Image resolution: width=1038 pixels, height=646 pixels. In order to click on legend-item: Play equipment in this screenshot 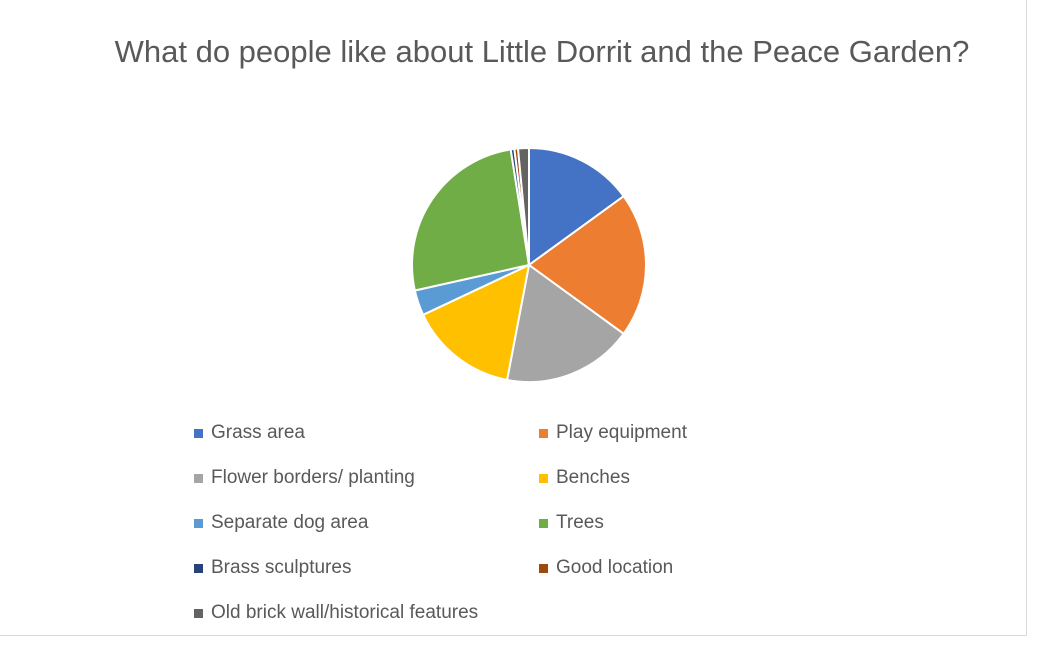, I will do `click(613, 433)`.